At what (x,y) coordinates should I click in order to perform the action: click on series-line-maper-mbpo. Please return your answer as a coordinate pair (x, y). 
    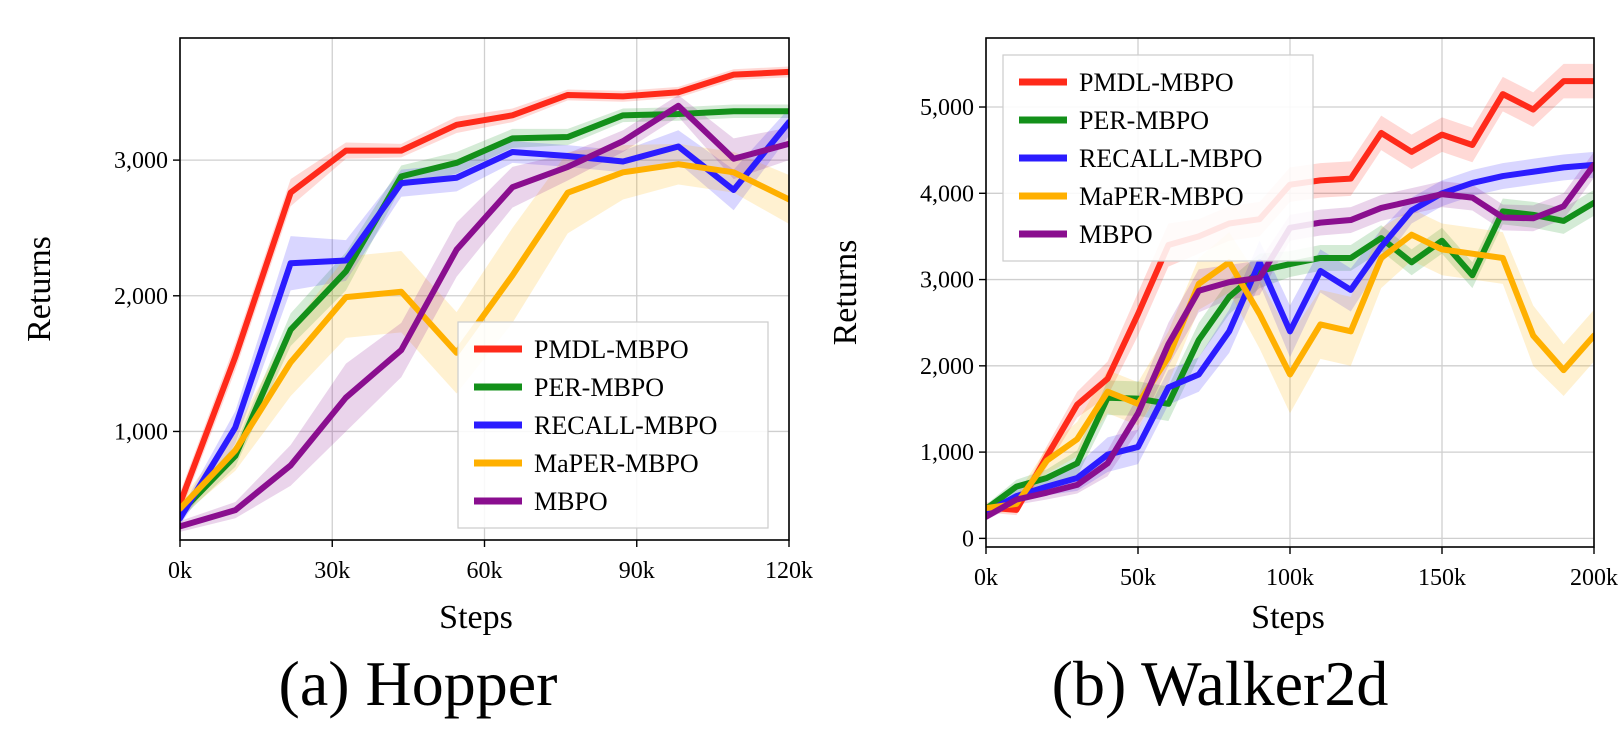
    Looking at the image, I should click on (1290, 371).